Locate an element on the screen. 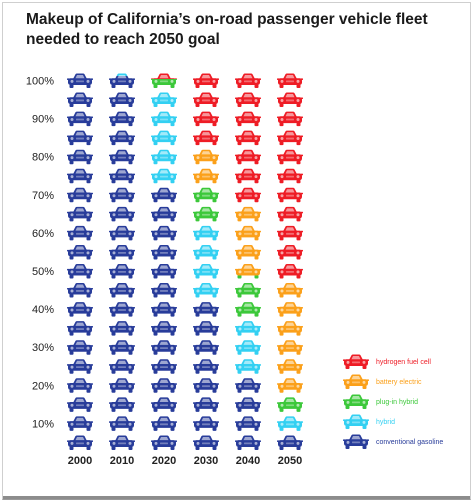 This screenshot has height=502, width=475. car-icon-part is located at coordinates (248, 270).